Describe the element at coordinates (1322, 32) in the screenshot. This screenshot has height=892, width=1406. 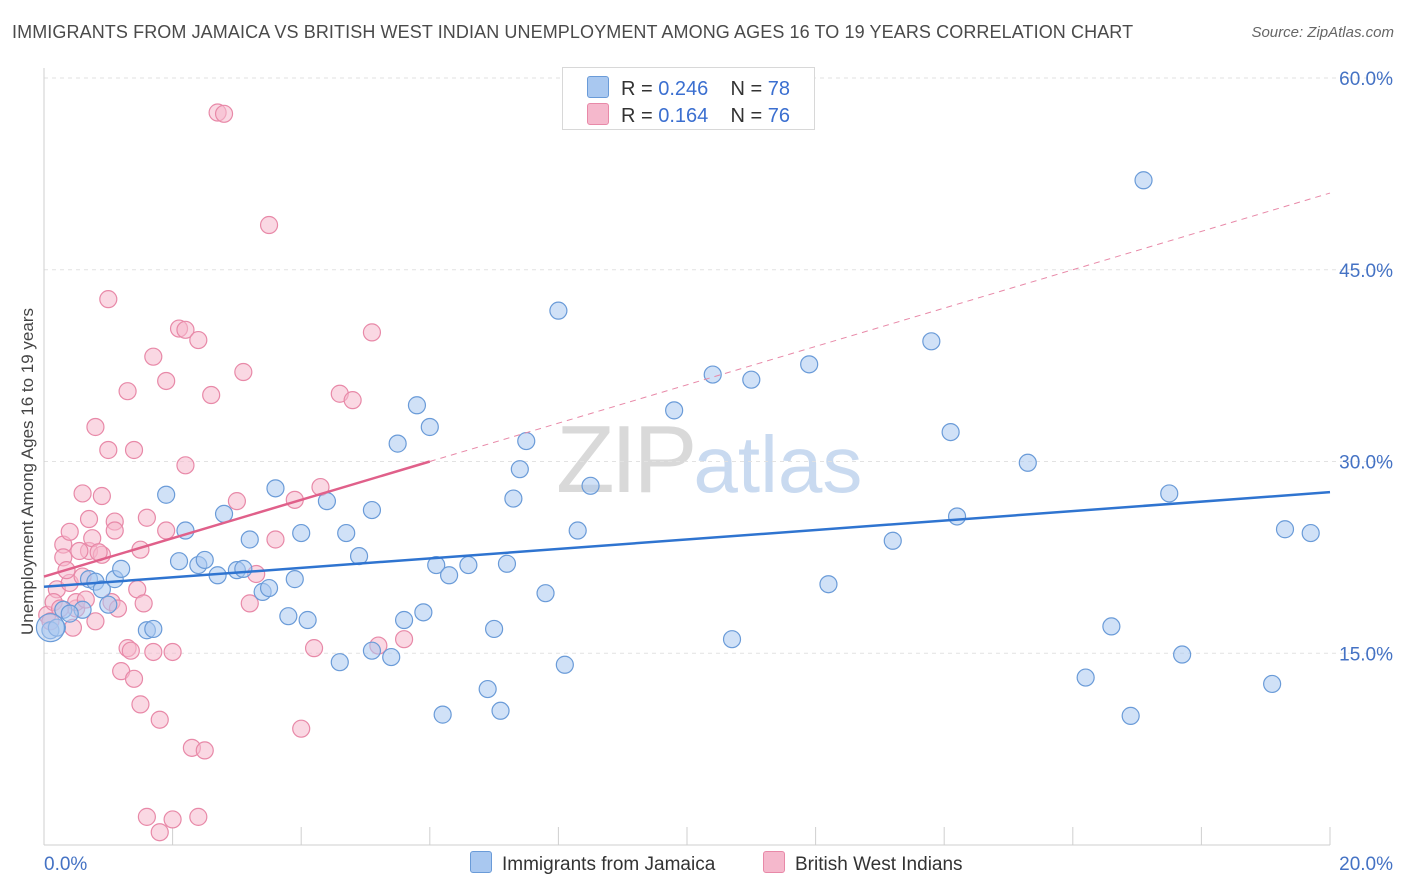
I see `chart-source: Source: ZipAtlas.com` at that location.